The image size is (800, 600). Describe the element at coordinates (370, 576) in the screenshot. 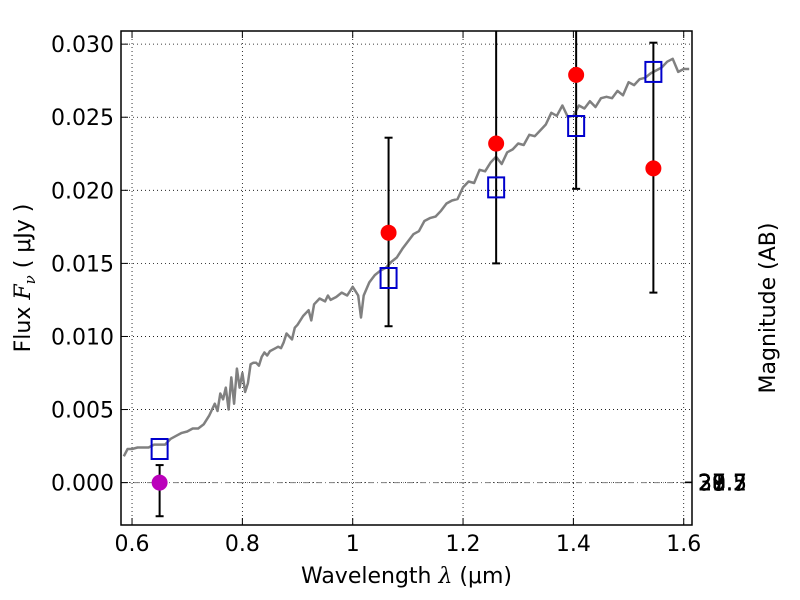

I see `x-axis-title-part: Wavelength` at that location.